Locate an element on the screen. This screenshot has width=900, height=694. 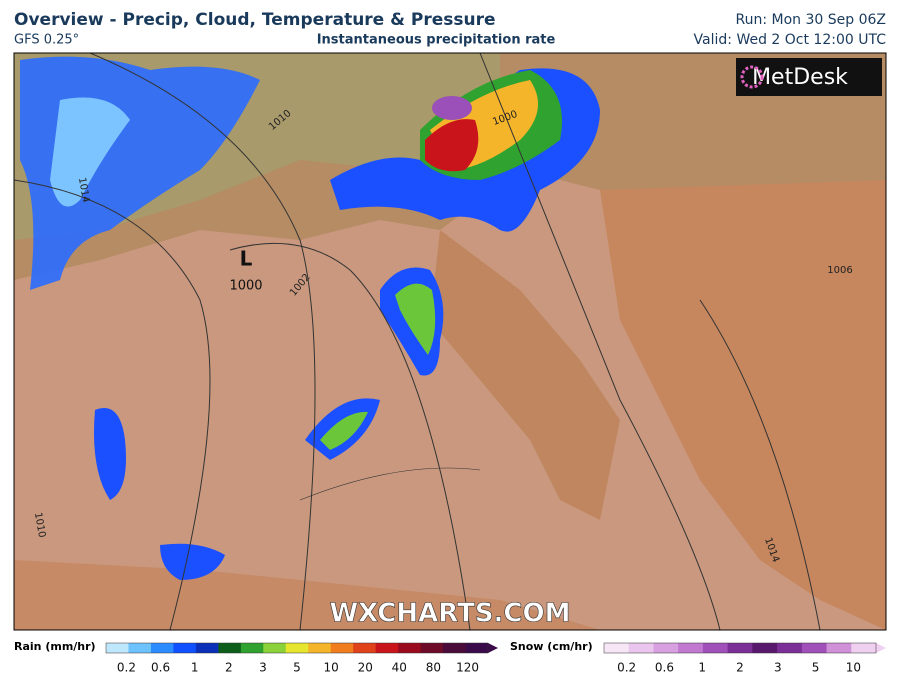
snow-tick: 2 is located at coordinates (740, 668).